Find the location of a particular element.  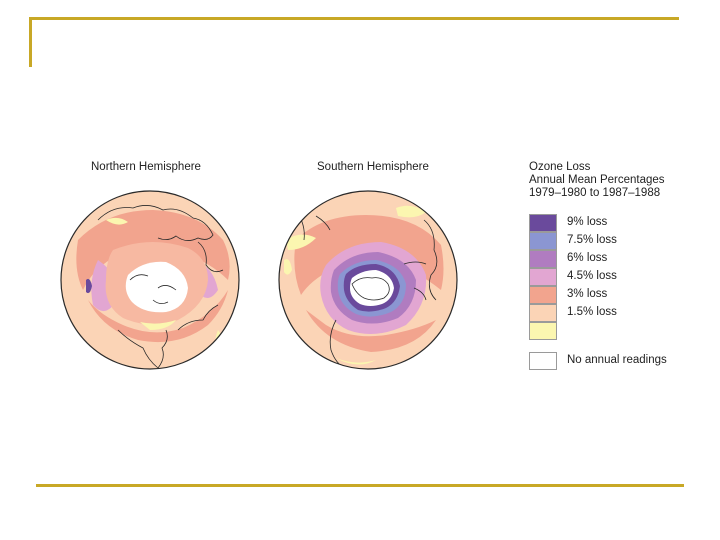

legend-swatch-no-data is located at coordinates (543, 361).